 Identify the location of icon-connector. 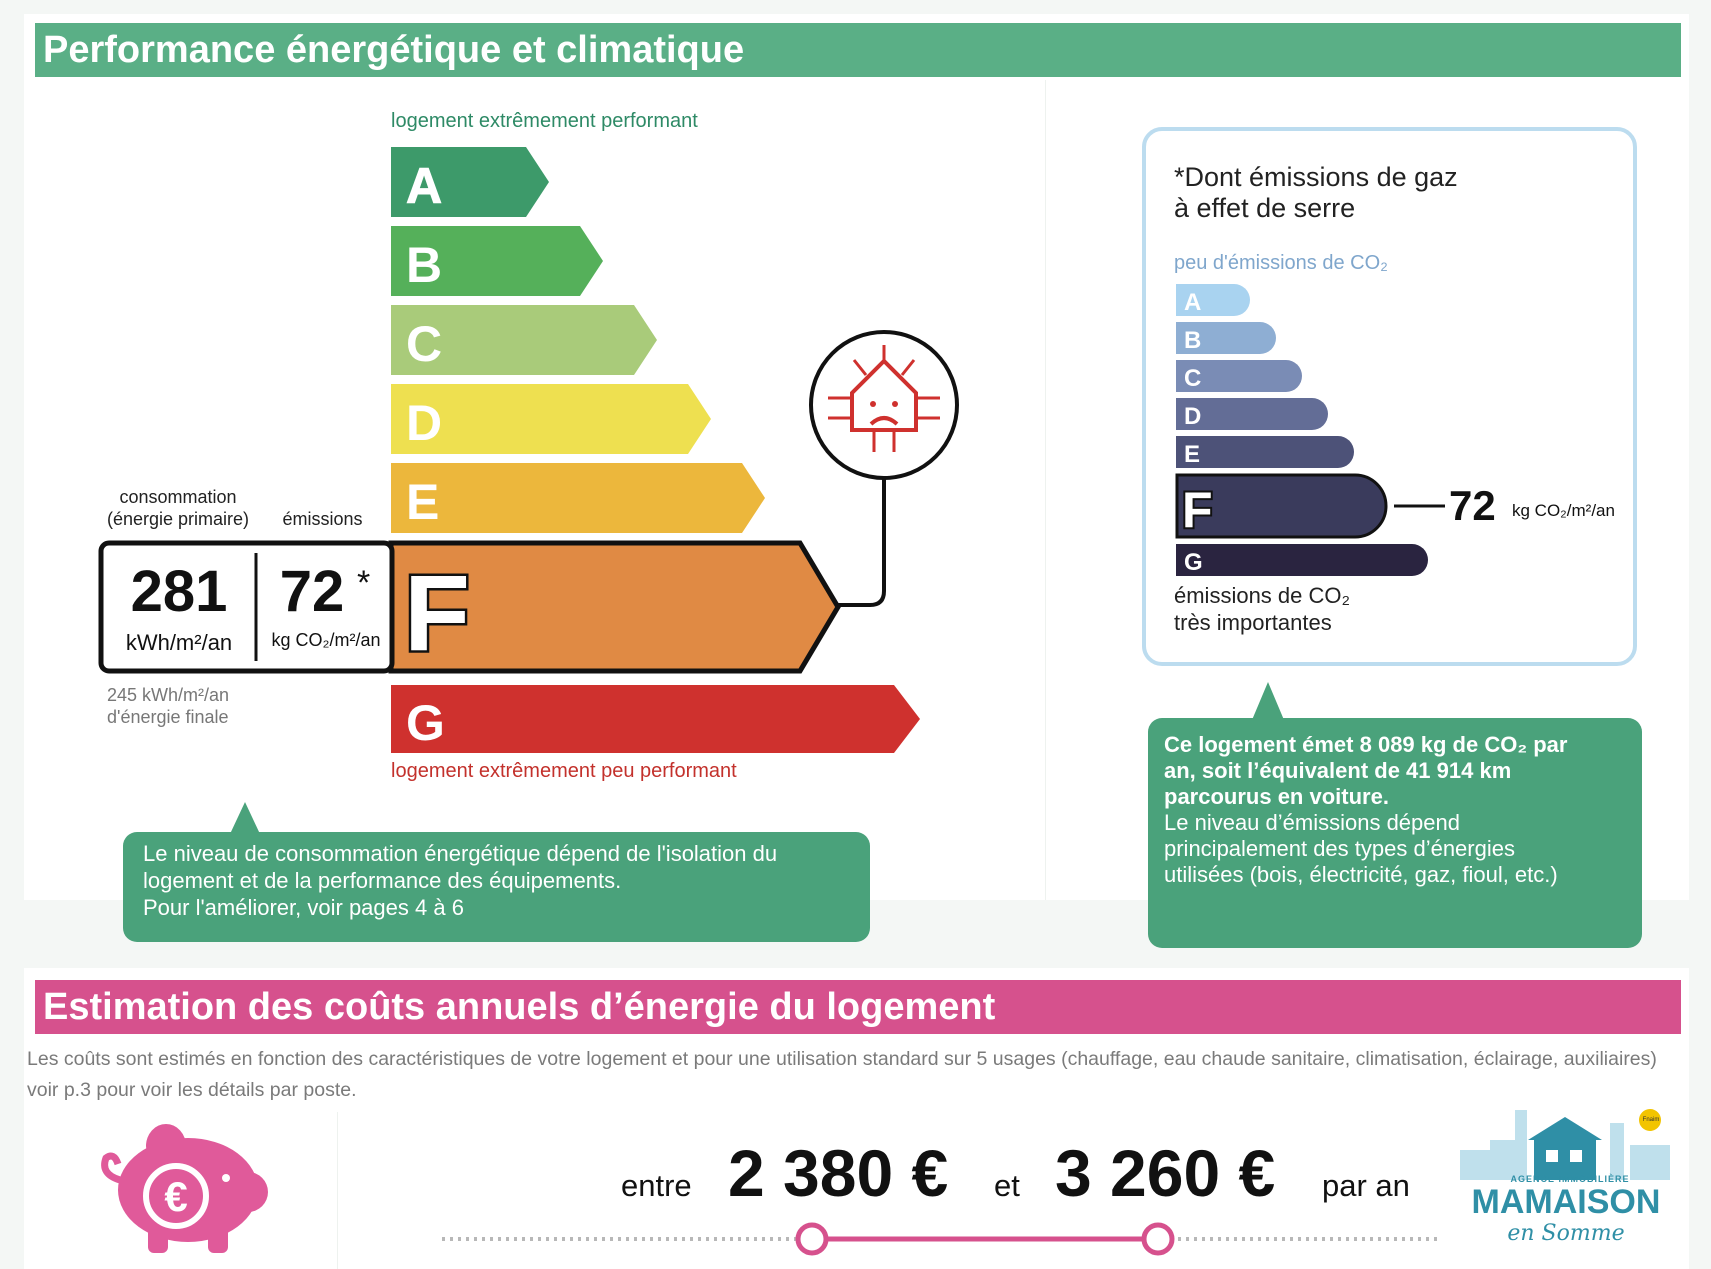
(862, 538).